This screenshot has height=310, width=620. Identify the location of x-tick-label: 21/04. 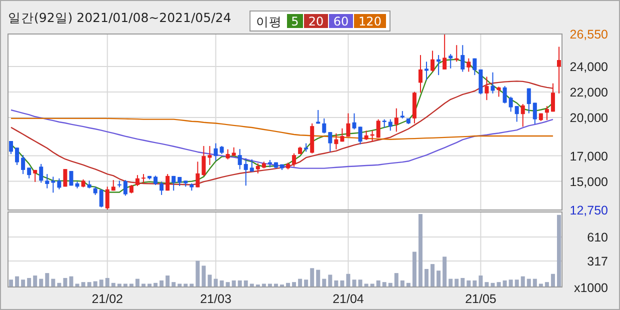
(348, 299).